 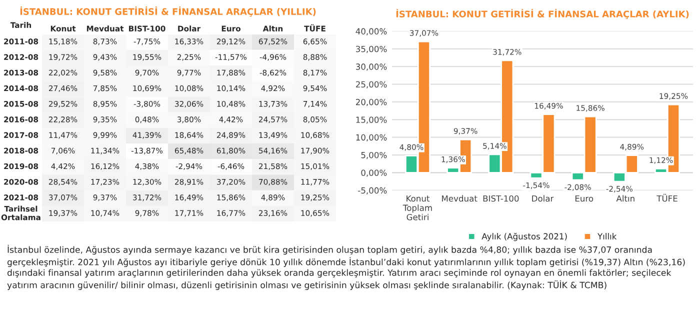 What do you see at coordinates (371, 67) in the screenshot?
I see `y-tick-label: 30,00%` at bounding box center [371, 67].